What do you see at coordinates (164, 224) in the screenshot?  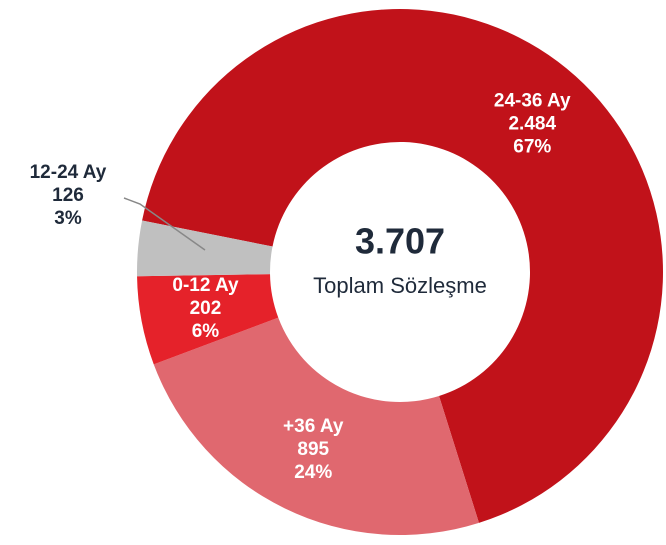 I see `leader-line` at bounding box center [164, 224].